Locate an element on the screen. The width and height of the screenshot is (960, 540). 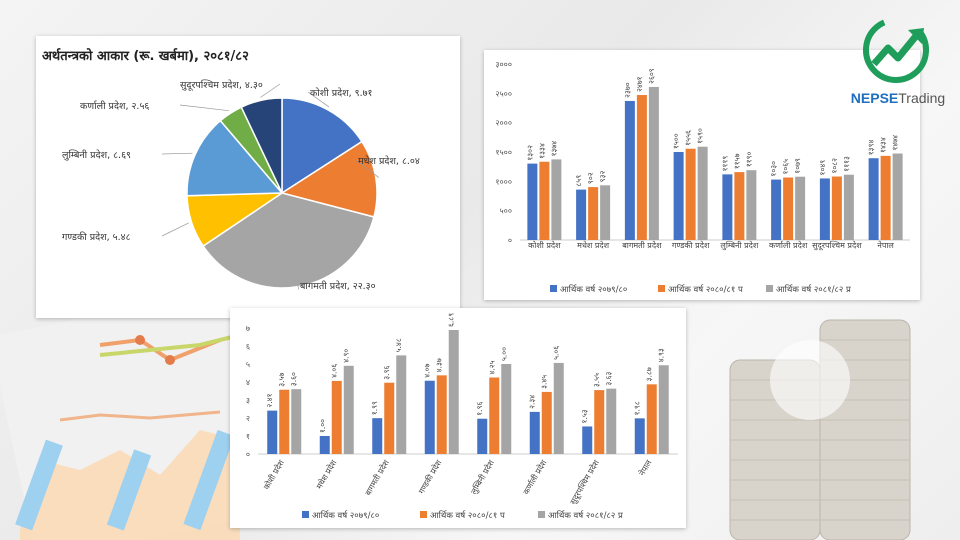
bar-value-label: १११९ is located at coordinates (724, 164).